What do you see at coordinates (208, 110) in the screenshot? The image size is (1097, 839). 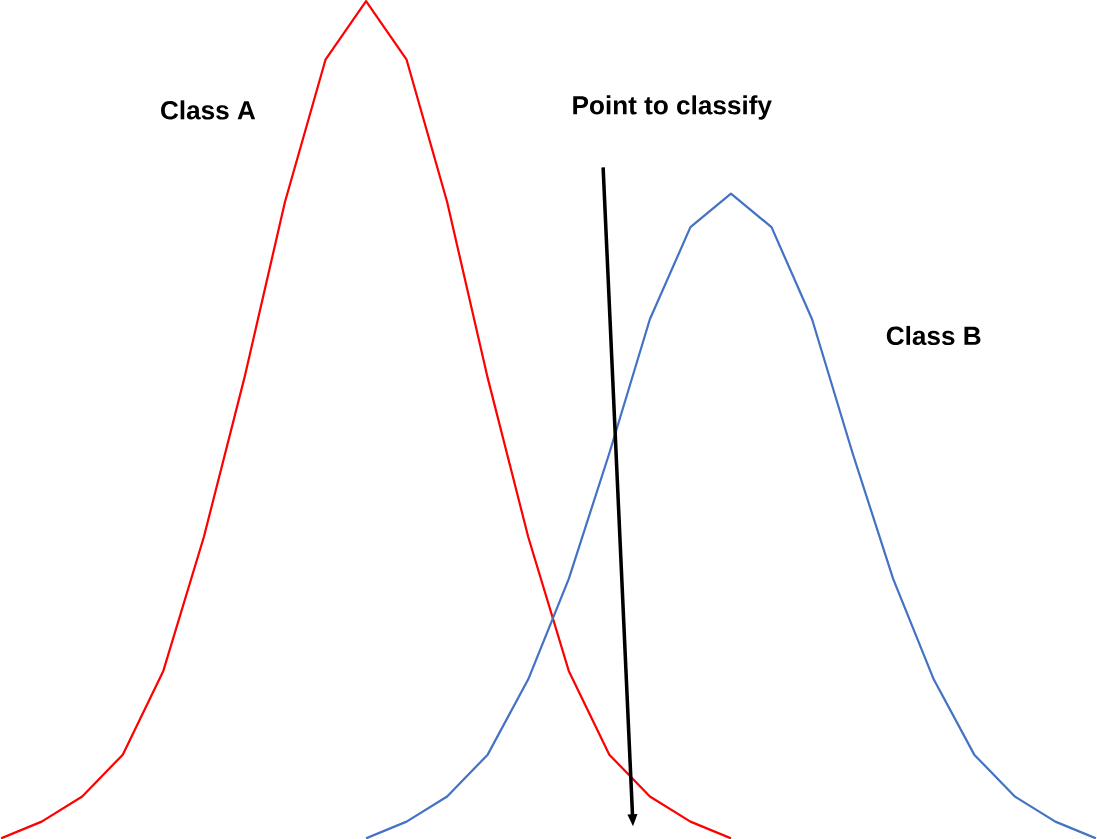 I see `series-label: Class A` at bounding box center [208, 110].